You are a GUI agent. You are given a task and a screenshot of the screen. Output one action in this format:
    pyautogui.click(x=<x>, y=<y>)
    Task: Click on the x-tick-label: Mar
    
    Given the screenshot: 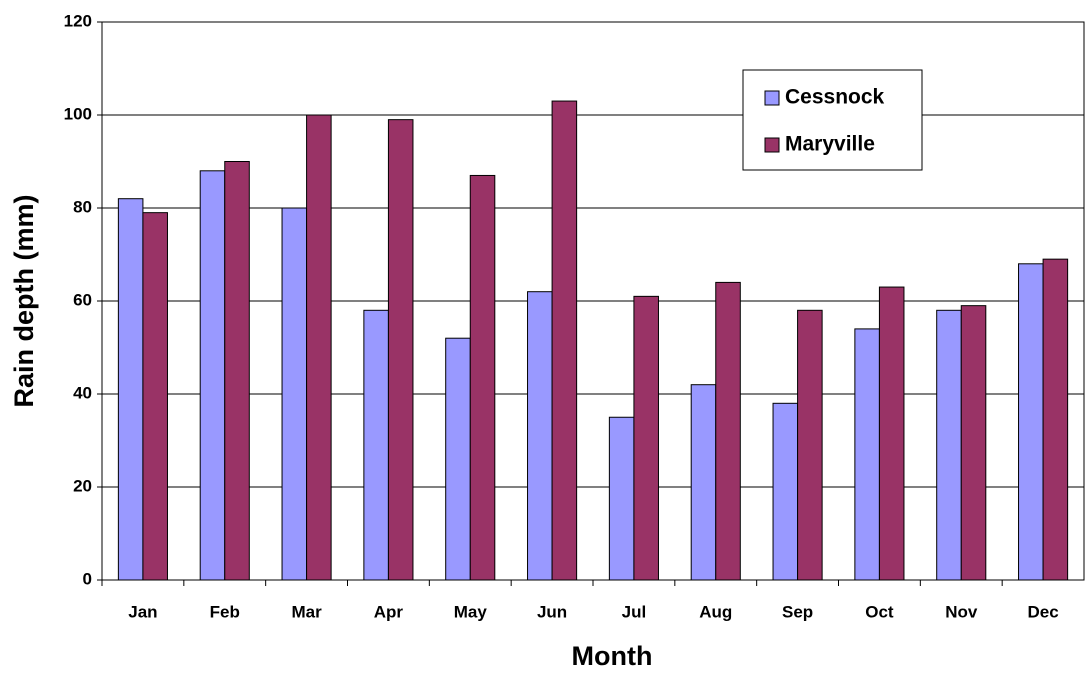 What is the action you would take?
    pyautogui.click(x=306, y=611)
    